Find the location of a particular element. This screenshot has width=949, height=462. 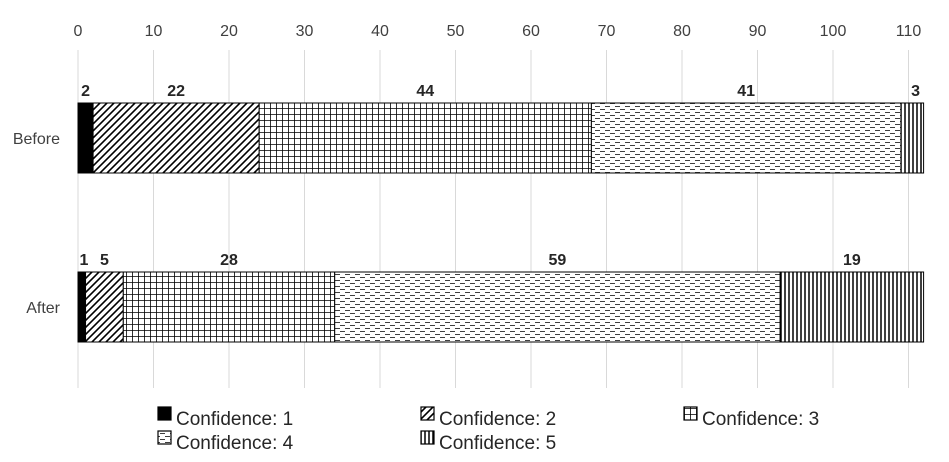

category-label-after: After is located at coordinates (43, 308).